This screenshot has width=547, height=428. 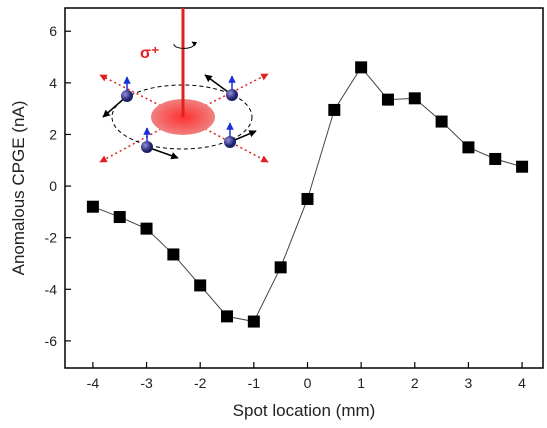 What do you see at coordinates (53, 134) in the screenshot?
I see `y-tick-label: 2` at bounding box center [53, 134].